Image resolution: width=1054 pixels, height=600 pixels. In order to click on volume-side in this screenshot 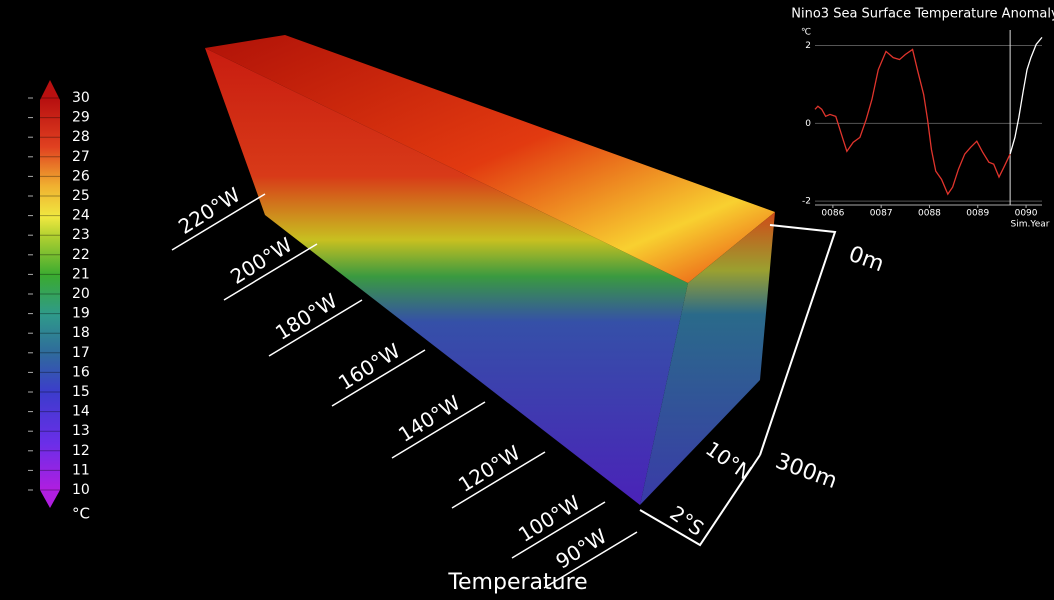, I will do `click(707, 358)`.